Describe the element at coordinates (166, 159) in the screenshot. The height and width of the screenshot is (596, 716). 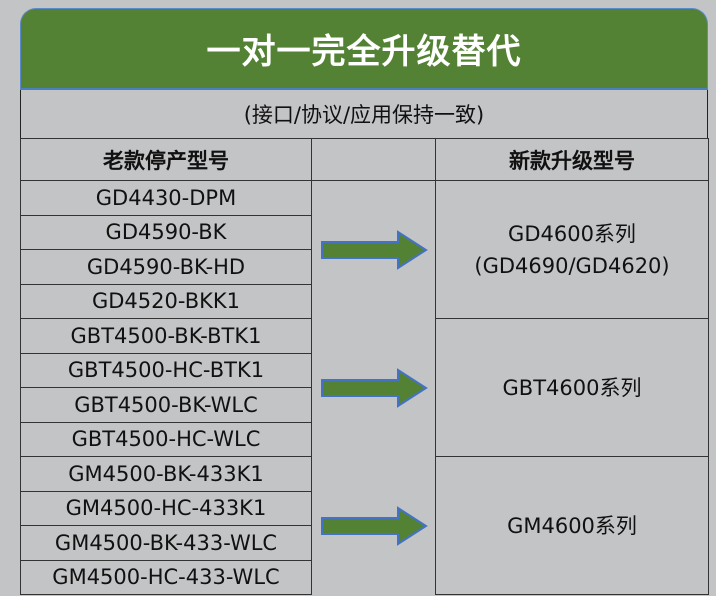
I see `header-old-models: 老款停产型号` at that location.